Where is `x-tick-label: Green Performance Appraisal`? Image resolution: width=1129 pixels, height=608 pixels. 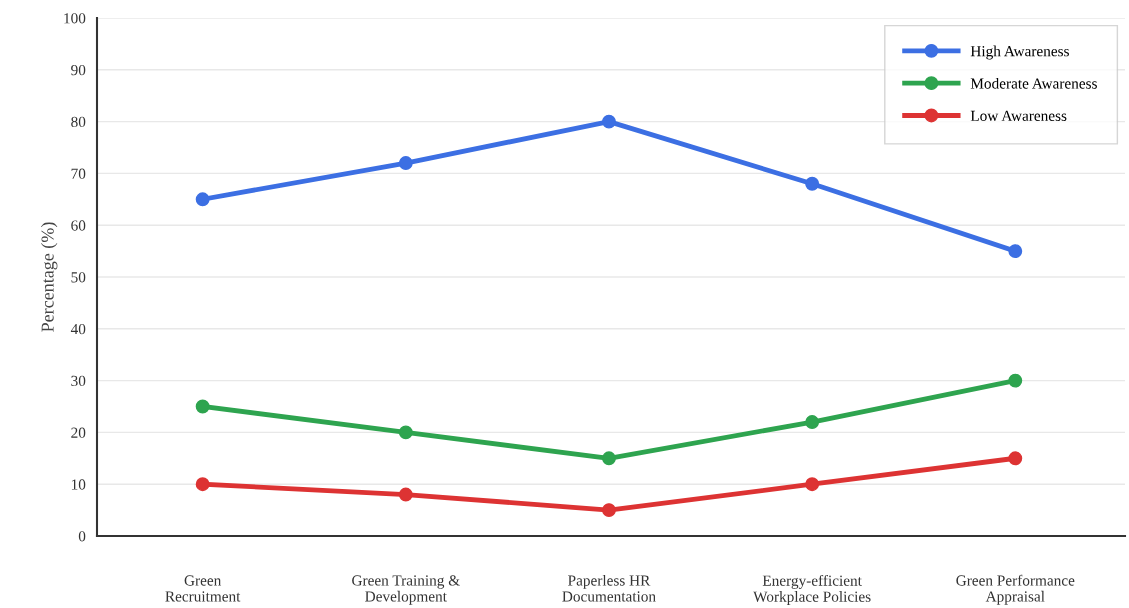 x-tick-label: Green Performance Appraisal is located at coordinates (1015, 589).